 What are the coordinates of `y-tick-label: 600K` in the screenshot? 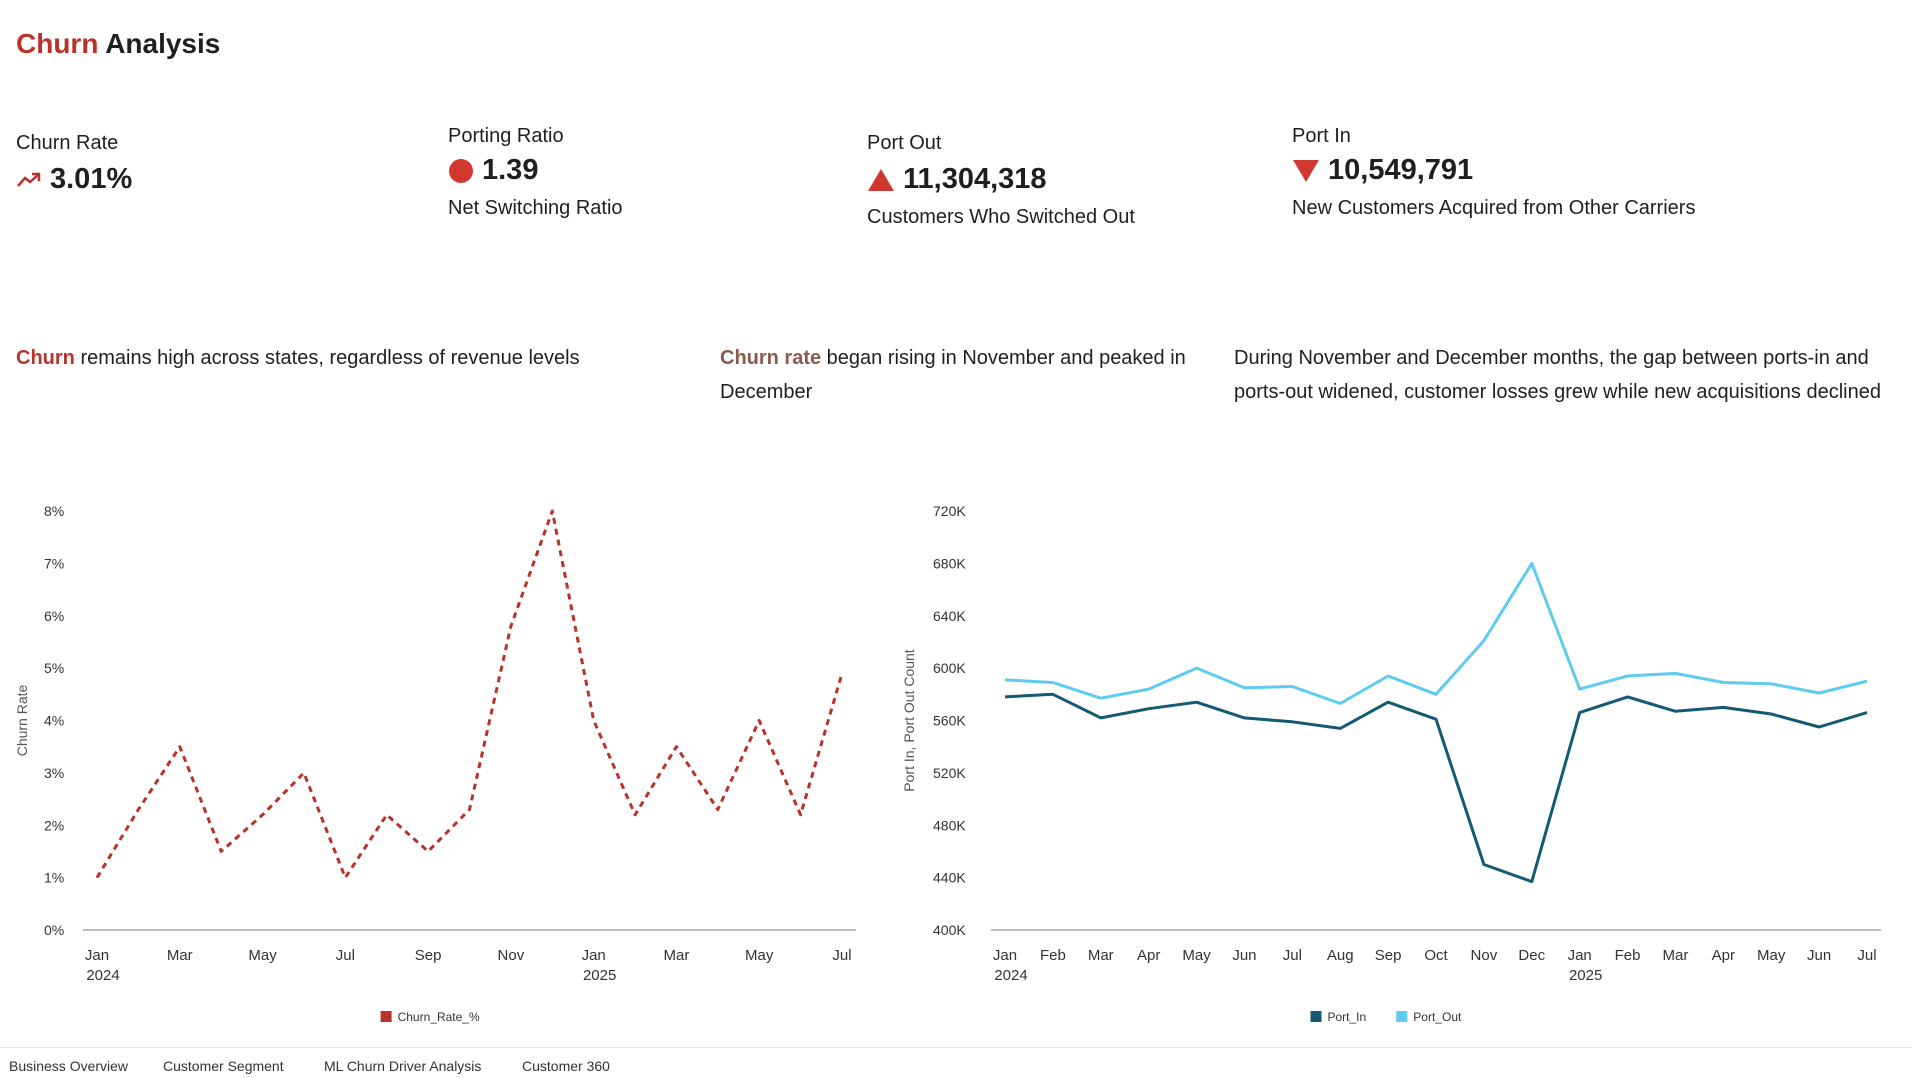 It's located at (949, 668).